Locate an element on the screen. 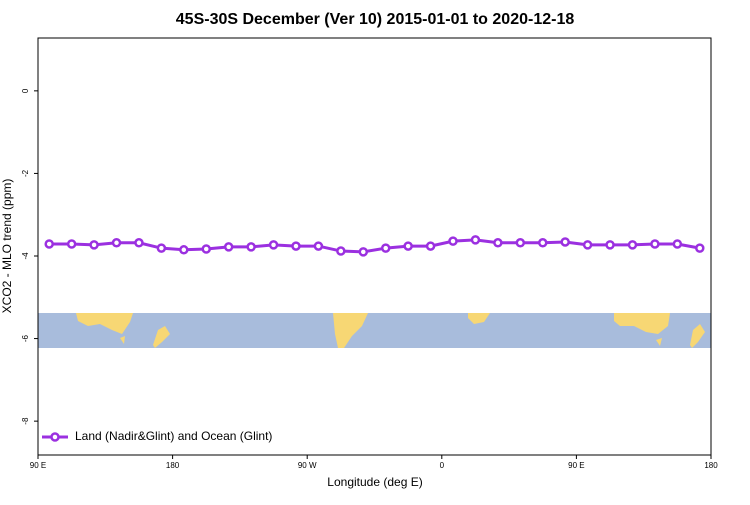 The width and height of the screenshot is (750, 505). legend-label: Land (Nadir&Glint) and Ocean (Glint) is located at coordinates (173, 436).